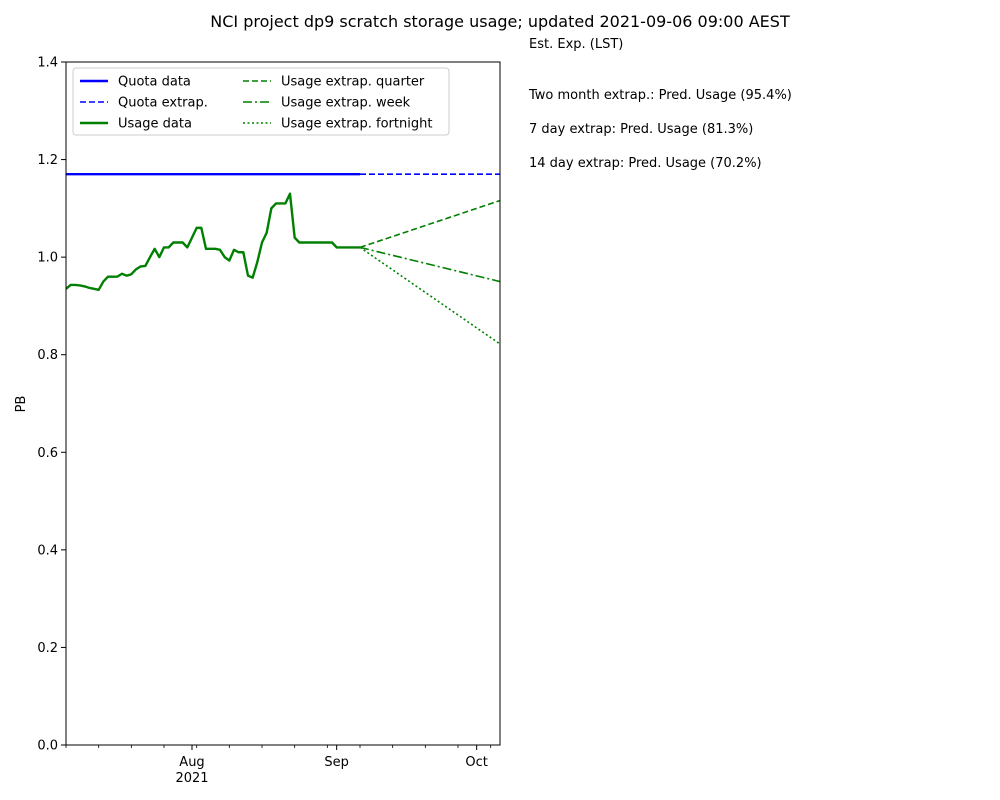  I want to click on legend-label: Usage extrap. quarter, so click(353, 82).